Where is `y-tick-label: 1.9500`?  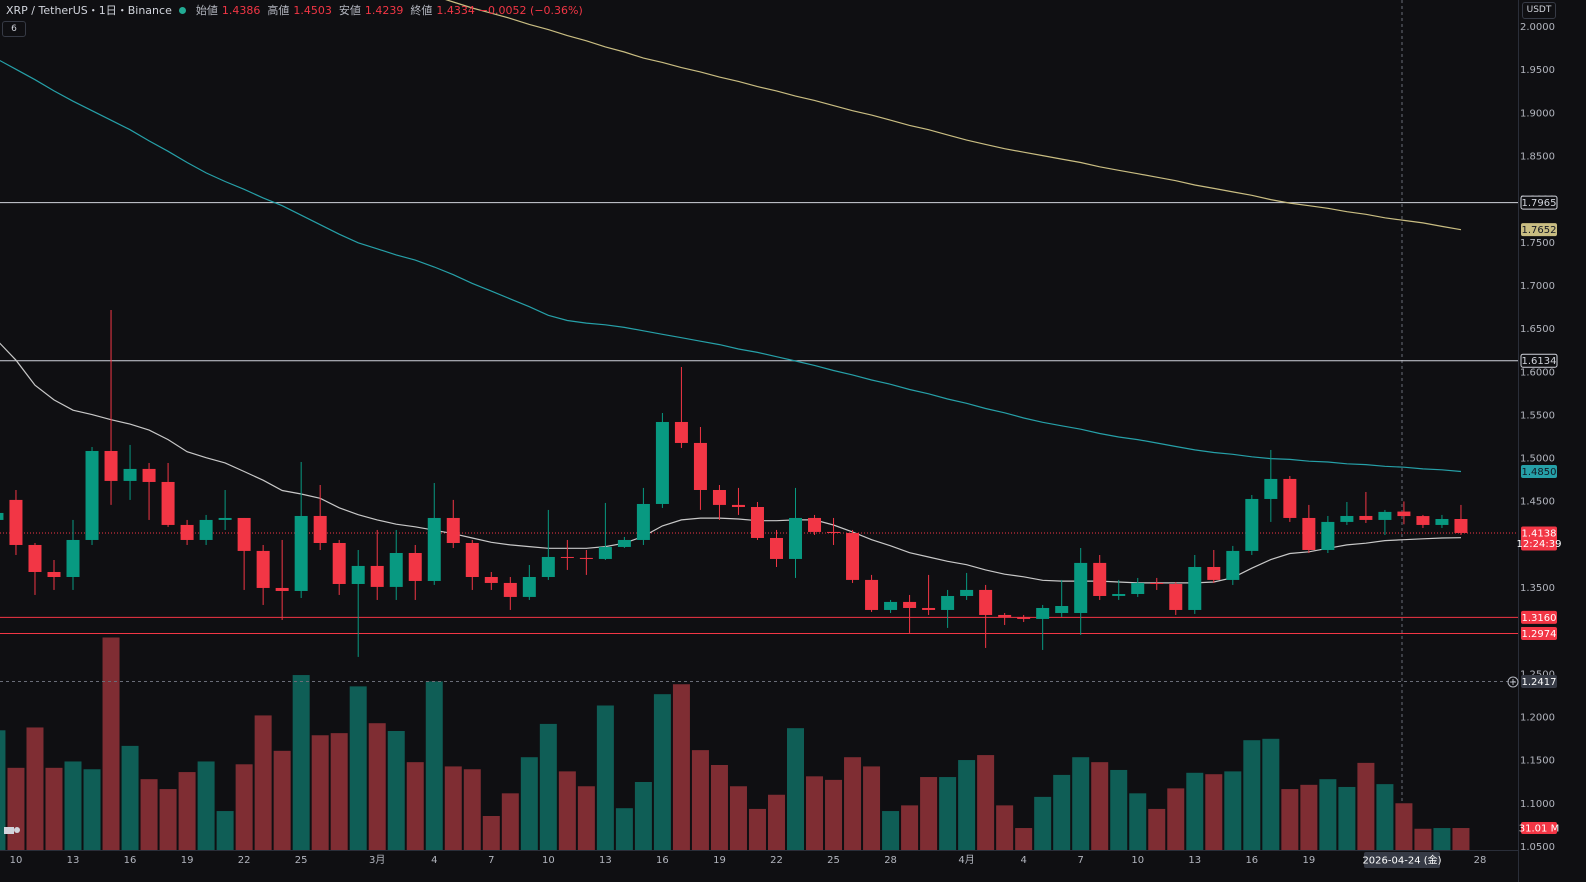 y-tick-label: 1.9500 is located at coordinates (1537, 70).